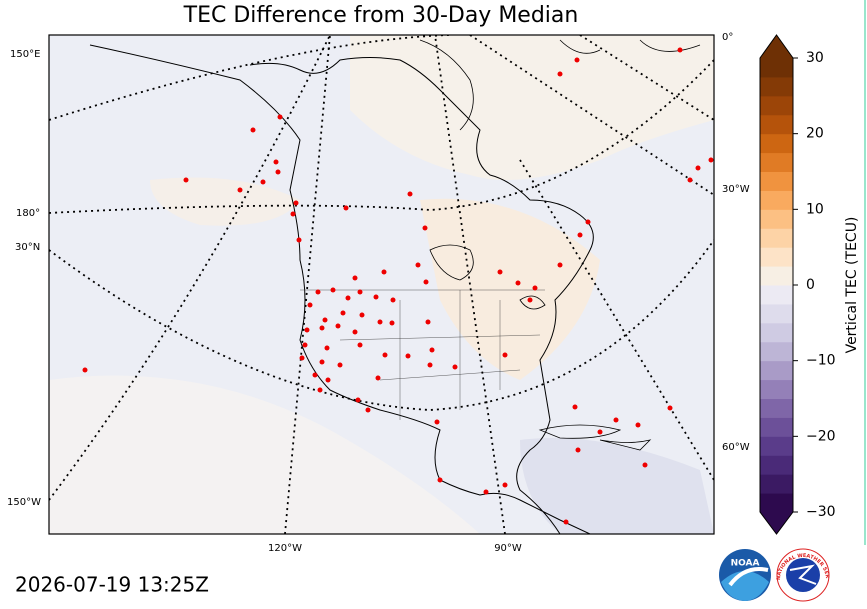  What do you see at coordinates (776, 523) in the screenshot?
I see `colorbar-extend-bottom` at bounding box center [776, 523].